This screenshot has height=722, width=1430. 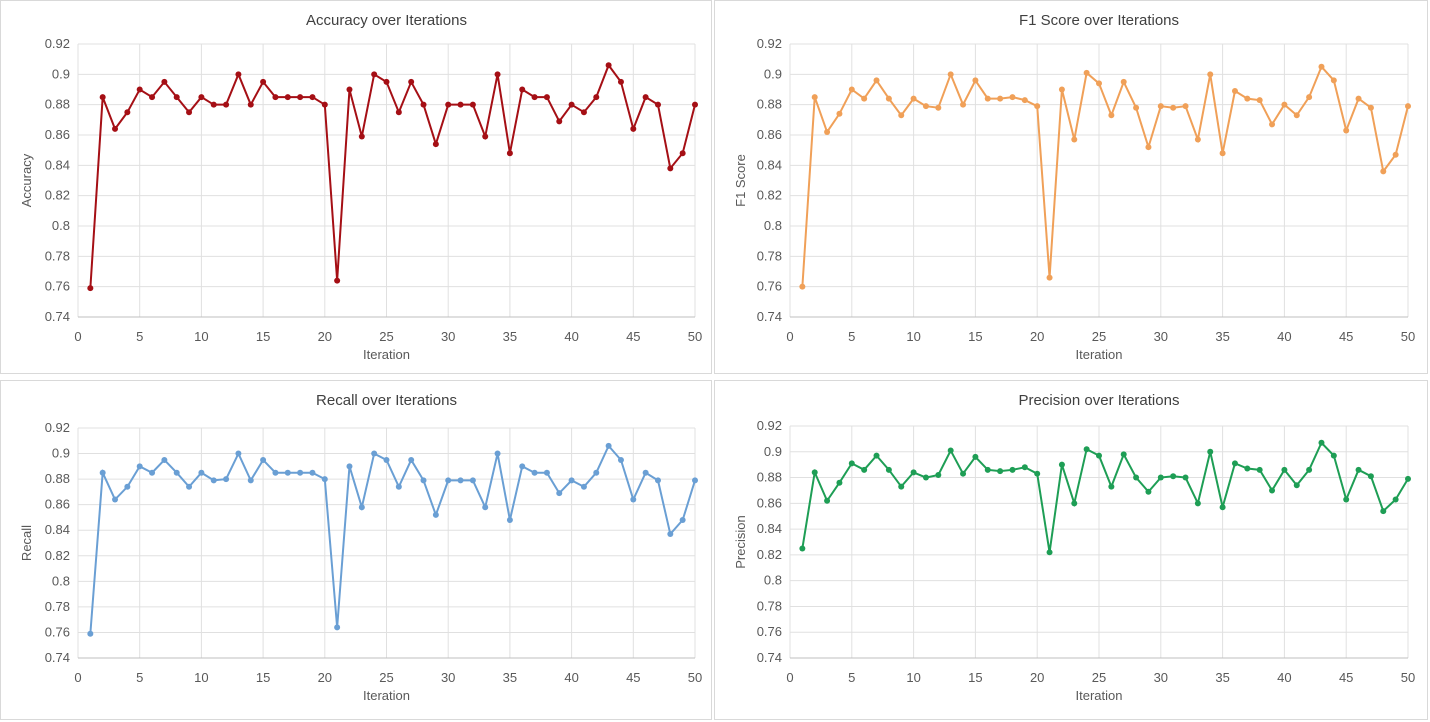 What do you see at coordinates (740, 180) in the screenshot?
I see `y-axis-label: F1 Score` at bounding box center [740, 180].